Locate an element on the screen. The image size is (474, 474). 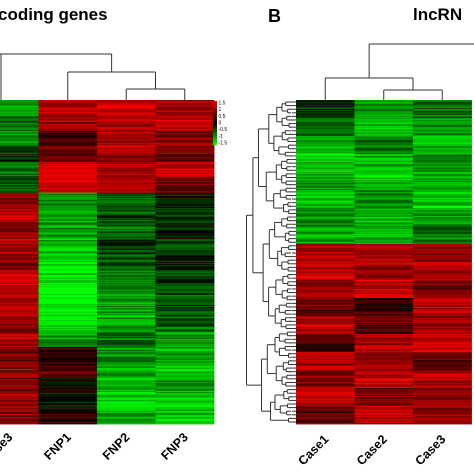
legend-tick-label: 0 is located at coordinates (220, 124).